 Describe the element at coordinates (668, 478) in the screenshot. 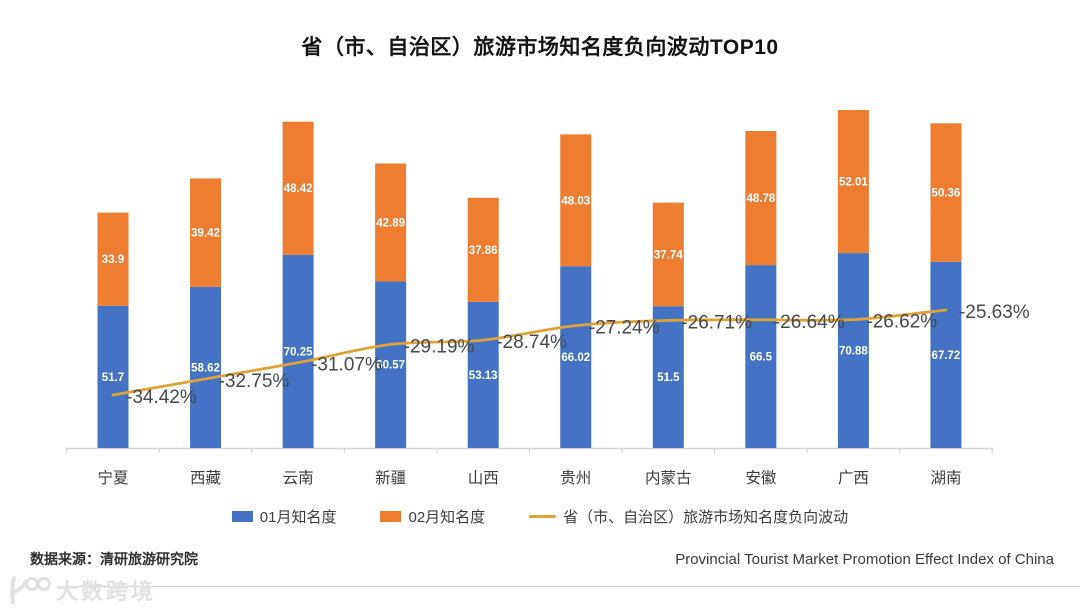

I see `x-axis-label: 内蒙古` at that location.